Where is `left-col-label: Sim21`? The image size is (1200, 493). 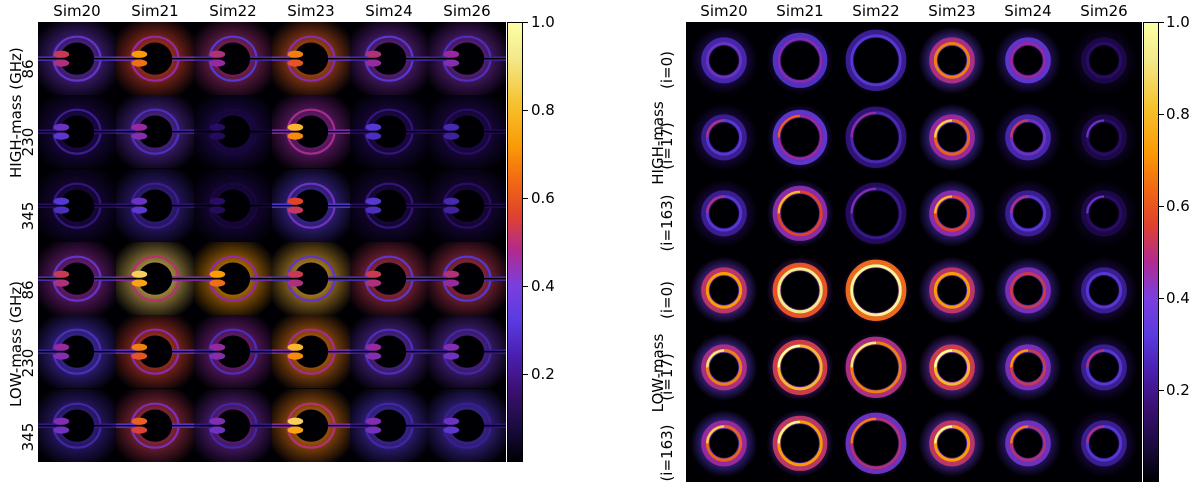 left-col-label: Sim21 is located at coordinates (155, 11).